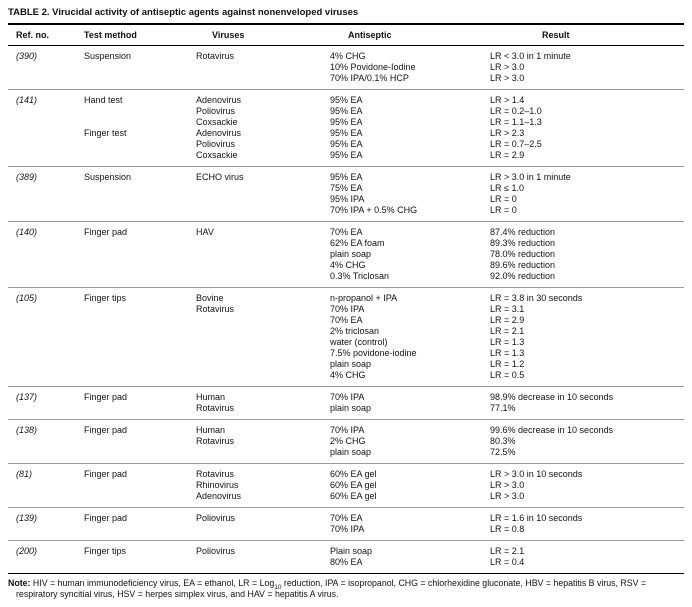  I want to click on cell-result: LR = 1.1–1.3, so click(516, 122).